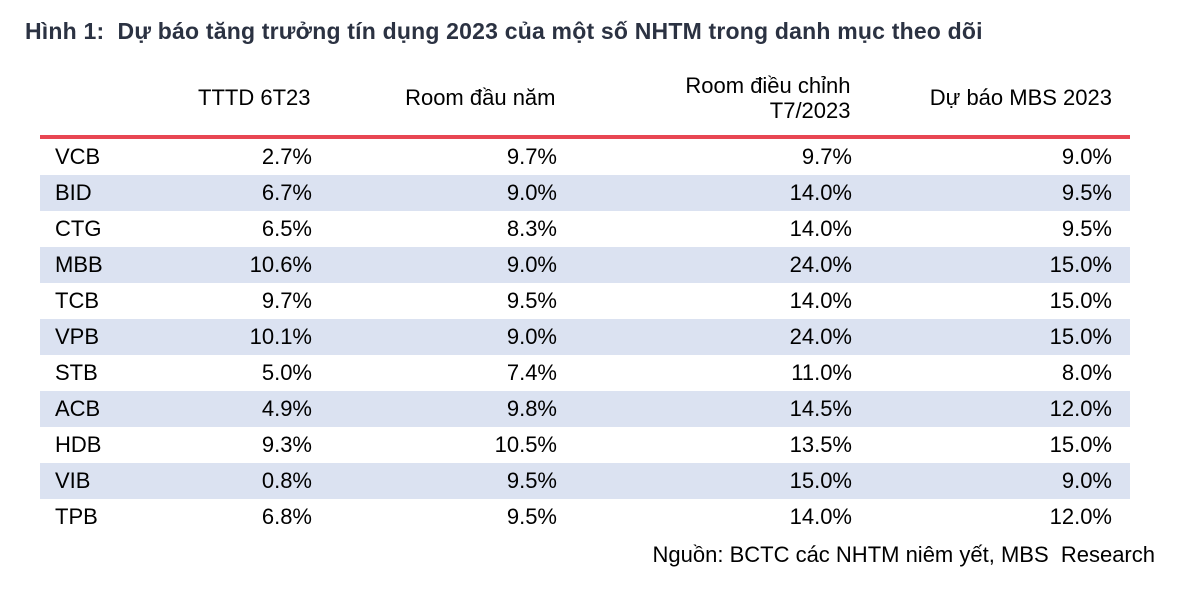 The width and height of the screenshot is (1200, 594). What do you see at coordinates (73, 192) in the screenshot?
I see `bank-code-cell: BID` at bounding box center [73, 192].